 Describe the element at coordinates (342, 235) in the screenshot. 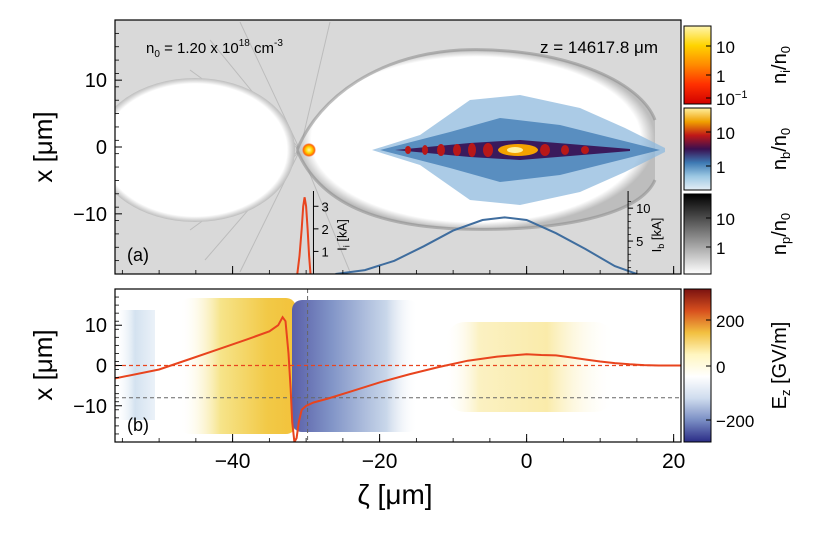

I see `ion-current-label: Ii [kA]` at that location.